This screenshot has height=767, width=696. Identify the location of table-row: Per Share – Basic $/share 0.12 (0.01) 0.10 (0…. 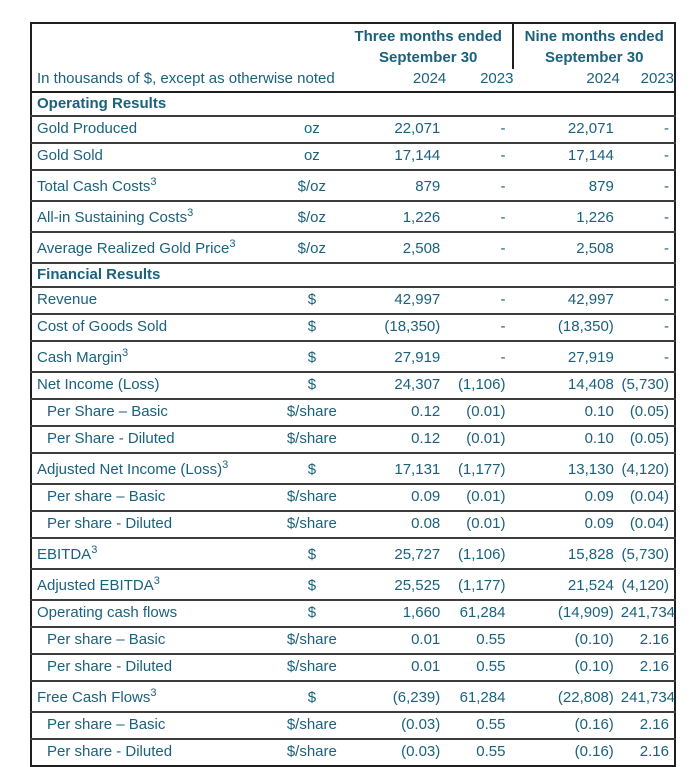
(353, 413).